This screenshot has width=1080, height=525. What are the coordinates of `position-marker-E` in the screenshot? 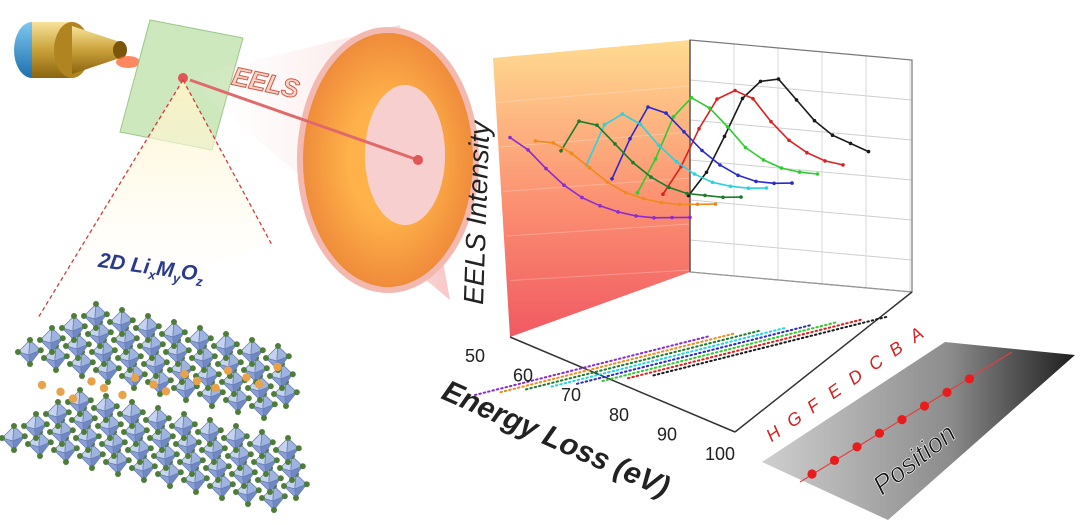 It's located at (879, 433).